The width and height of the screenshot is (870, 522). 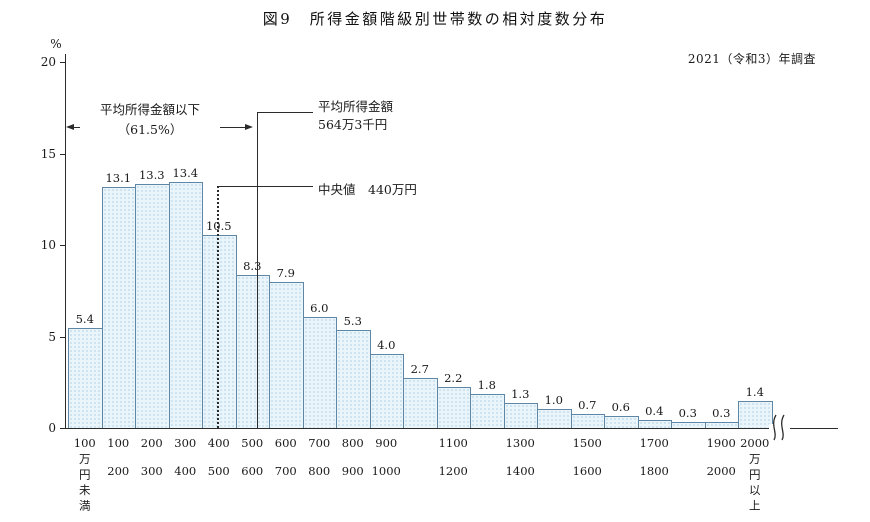 I want to click on x-tick-upper-bound: 200, so click(x=151, y=443).